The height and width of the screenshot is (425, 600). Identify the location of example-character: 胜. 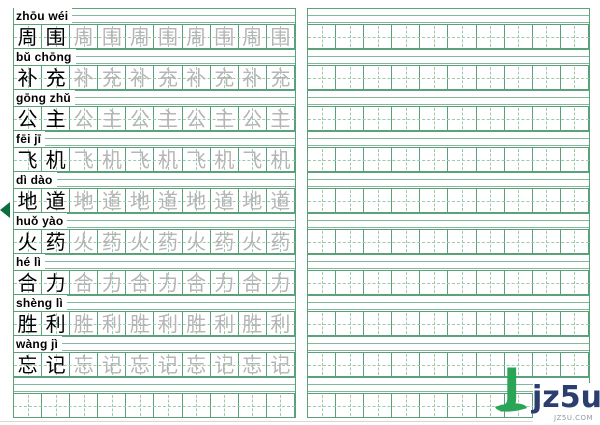
(27, 323).